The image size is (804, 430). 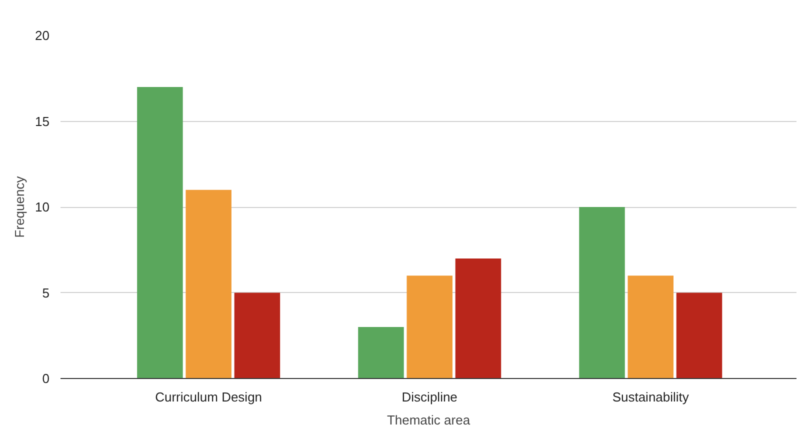 What do you see at coordinates (46, 292) in the screenshot?
I see `y-tick-label: 5` at bounding box center [46, 292].